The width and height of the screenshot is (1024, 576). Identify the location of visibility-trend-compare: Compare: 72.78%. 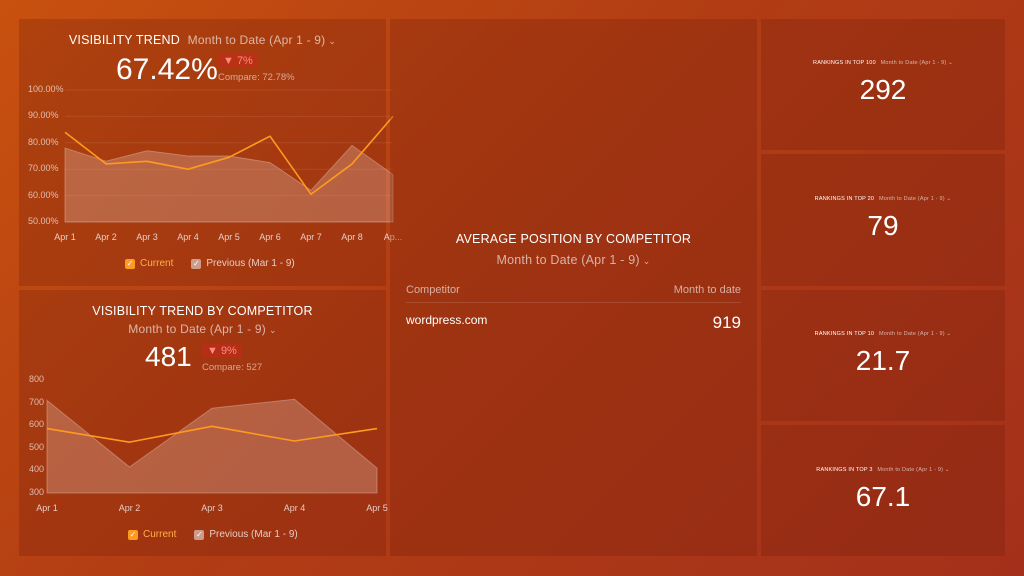
(256, 77).